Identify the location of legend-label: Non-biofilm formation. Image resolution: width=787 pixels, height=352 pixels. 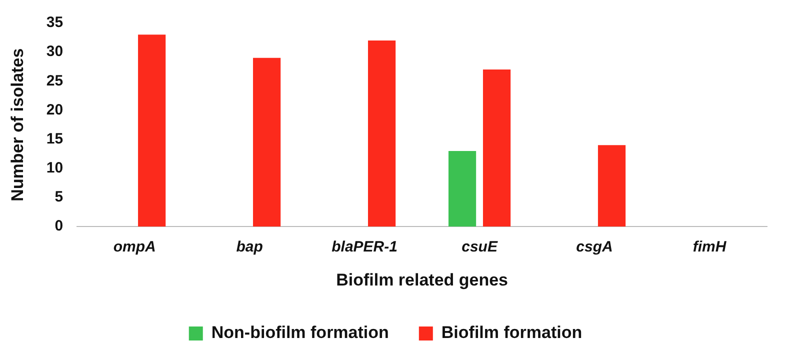
(300, 332).